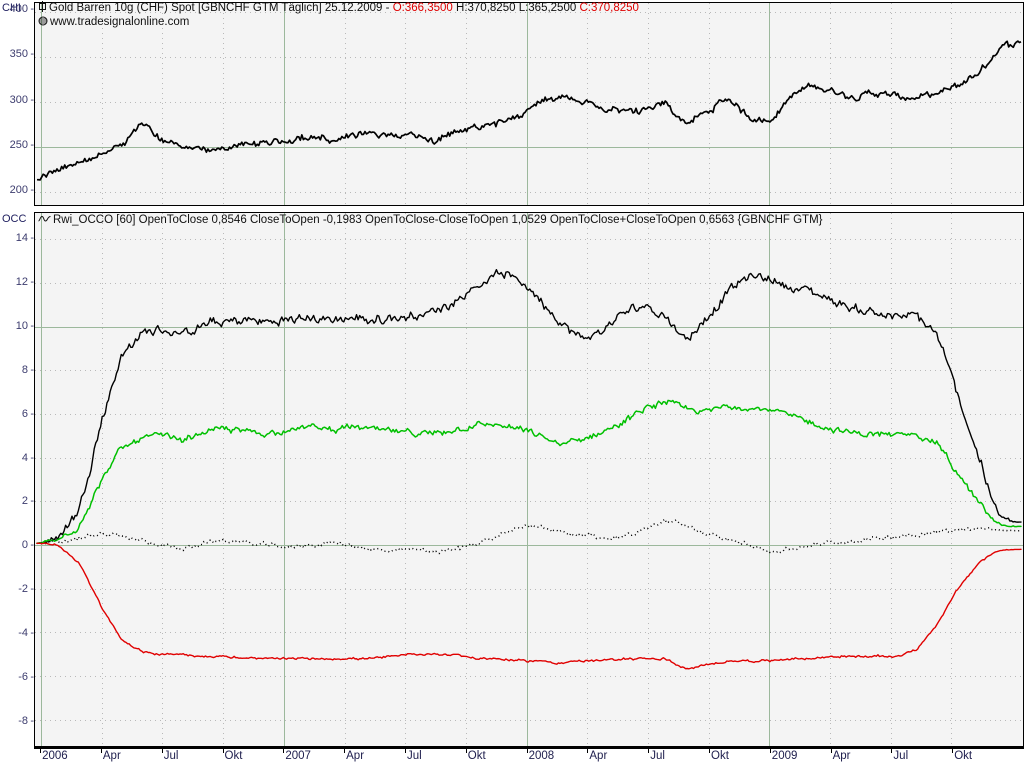 Image resolution: width=1024 pixels, height=768 pixels. Describe the element at coordinates (21, 99) in the screenshot. I see `y-tick-label: 300-` at that location.